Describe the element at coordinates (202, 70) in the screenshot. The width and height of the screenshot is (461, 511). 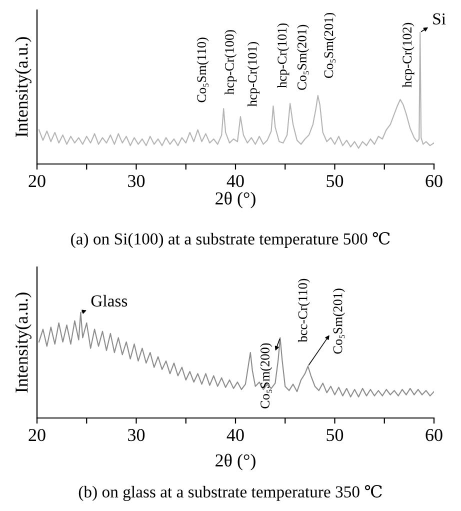
I see `annotation: Co₅Sm(110)` at that location.